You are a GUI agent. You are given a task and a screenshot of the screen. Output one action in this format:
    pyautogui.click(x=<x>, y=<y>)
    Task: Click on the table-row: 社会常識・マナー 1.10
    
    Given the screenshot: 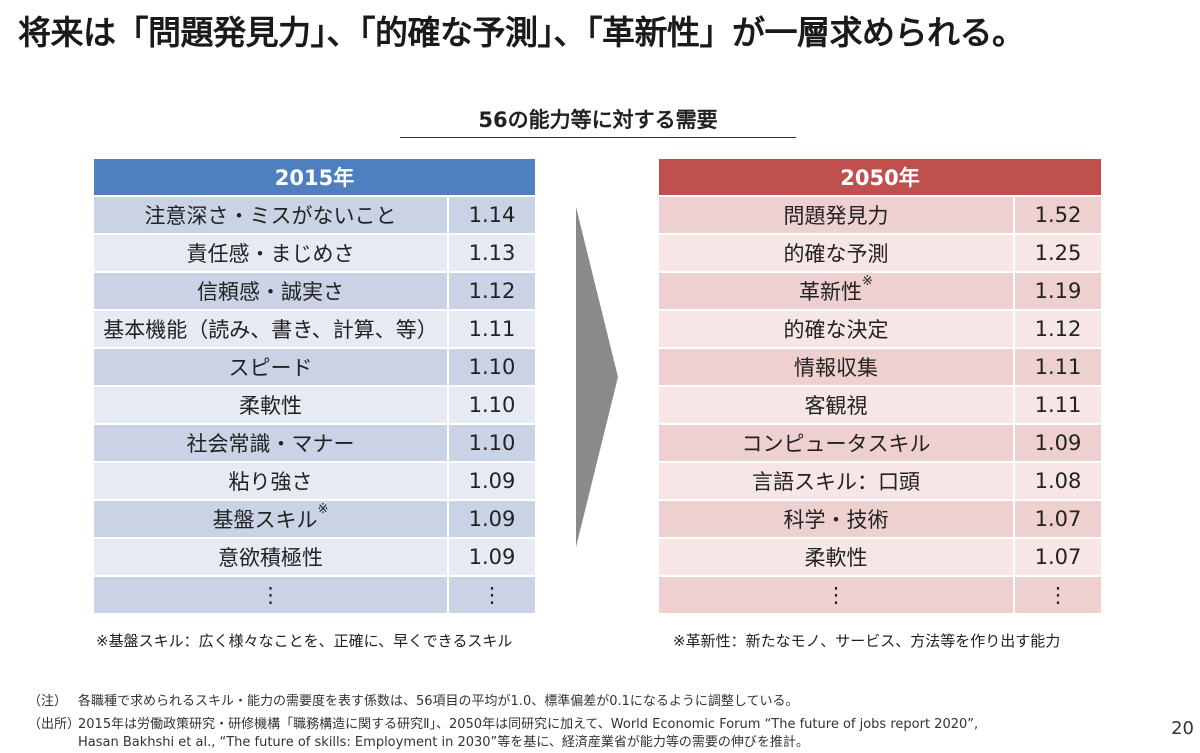 What is the action you would take?
    pyautogui.click(x=315, y=443)
    